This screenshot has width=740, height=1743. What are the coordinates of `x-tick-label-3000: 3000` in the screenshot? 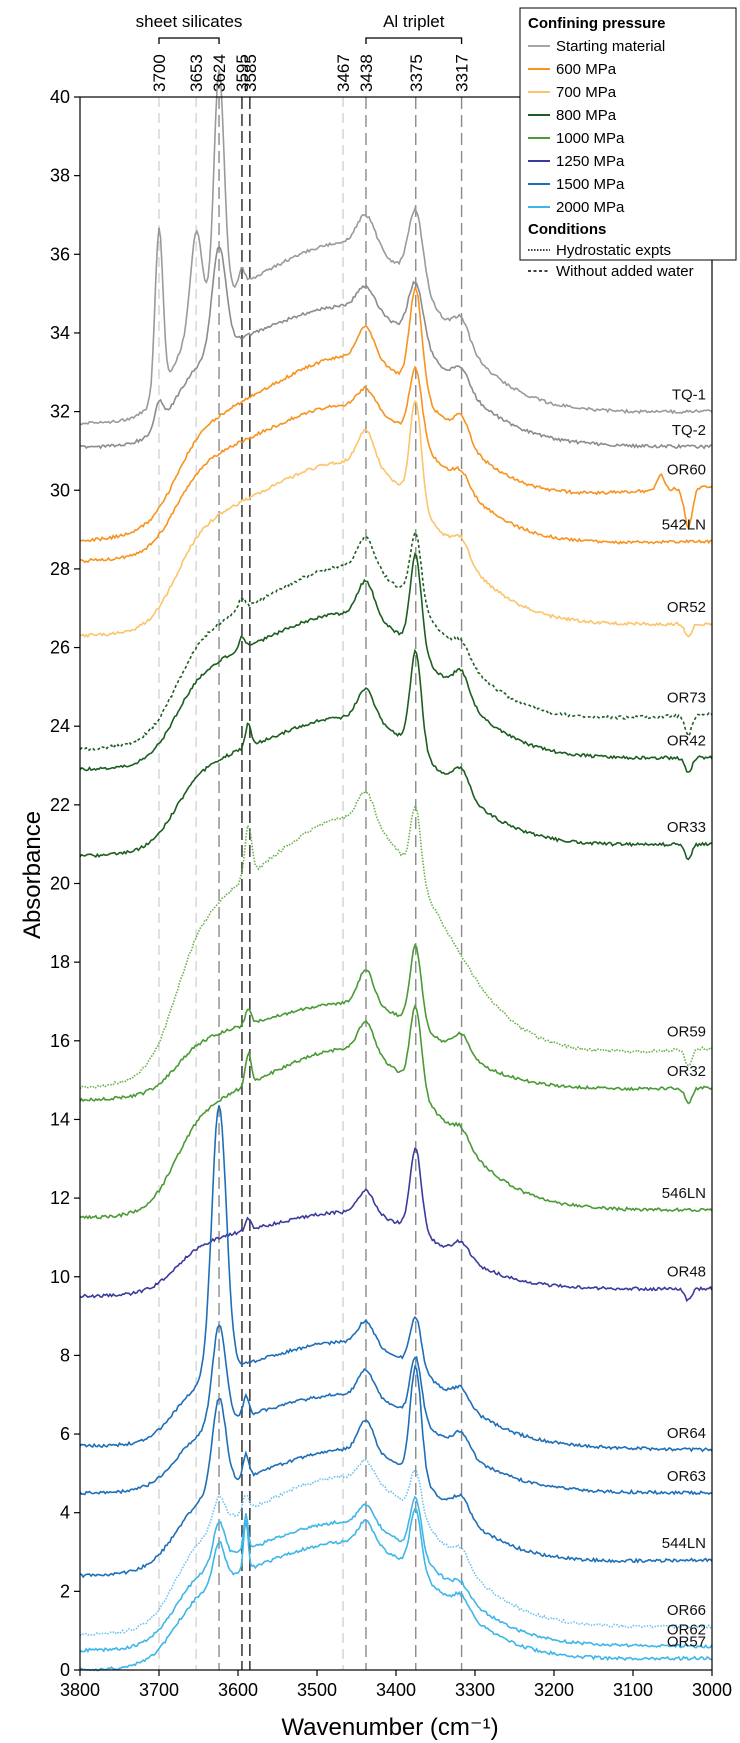 It's located at (712, 1690).